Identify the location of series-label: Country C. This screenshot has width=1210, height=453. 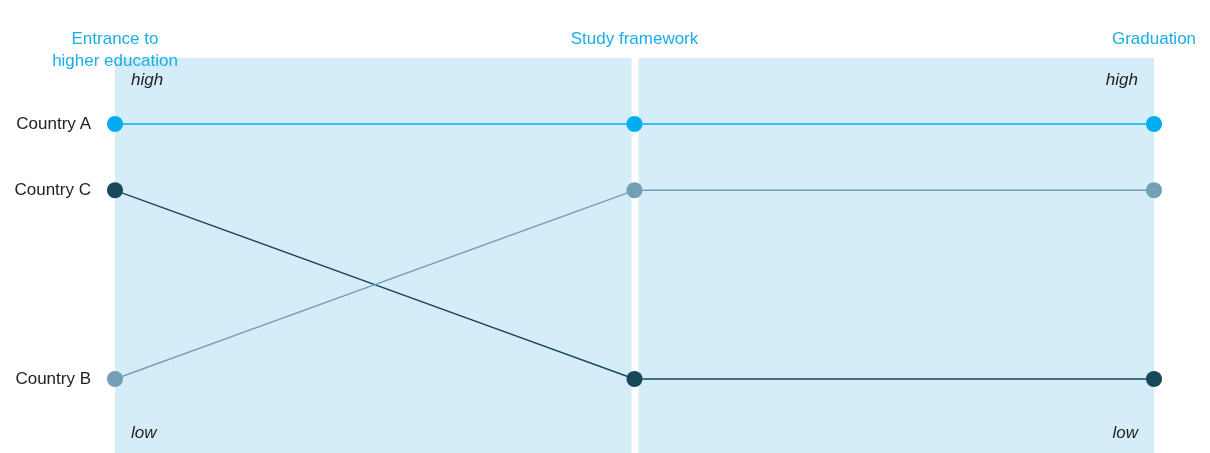
(52, 190).